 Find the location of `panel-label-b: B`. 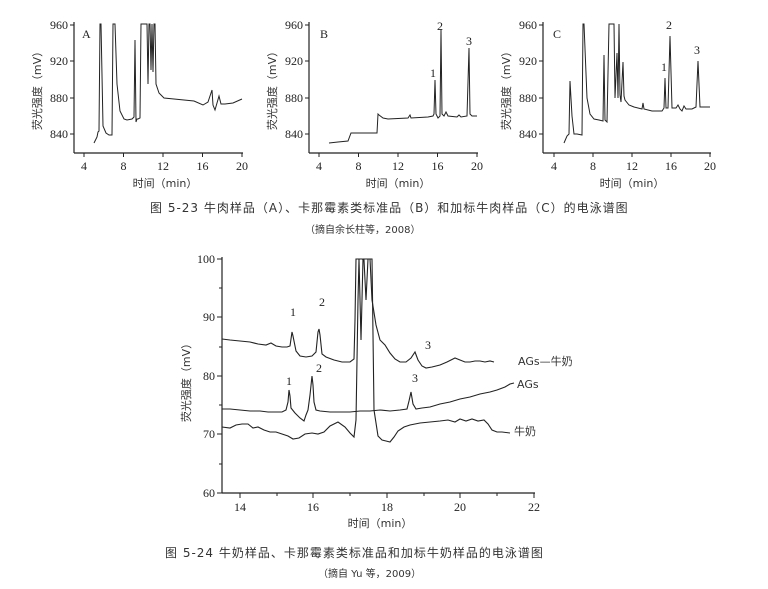

panel-label-b: B is located at coordinates (324, 34).